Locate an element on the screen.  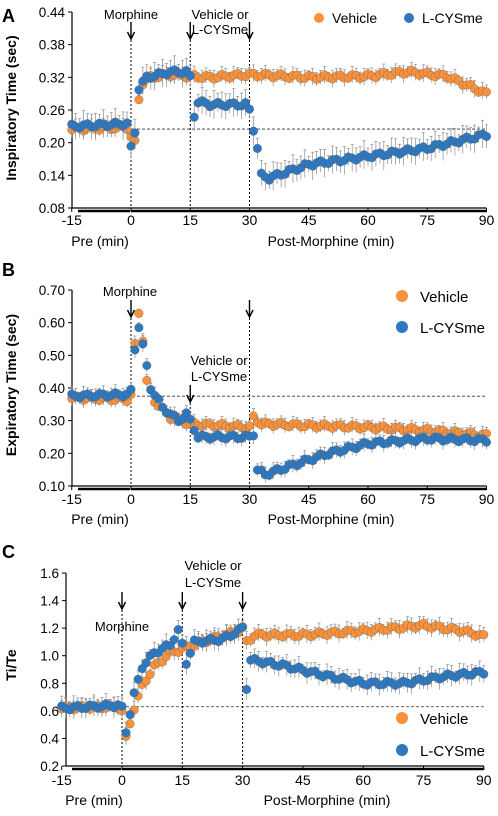
ylabel-c: Ti/Te is located at coordinates (11, 665).